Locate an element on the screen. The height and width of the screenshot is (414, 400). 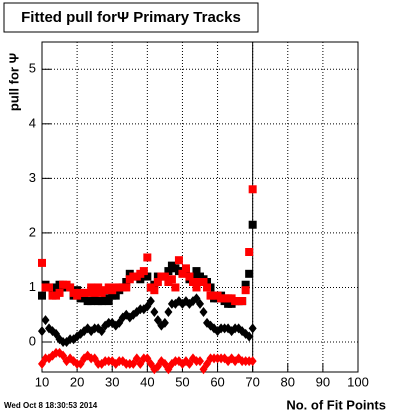
timestamp: Wed Oct 8 18:30:53 2014 is located at coordinates (51, 405).